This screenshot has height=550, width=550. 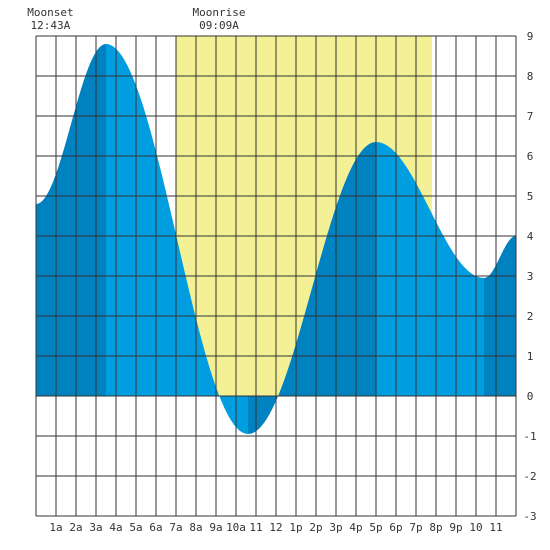 What do you see at coordinates (530, 396) in the screenshot?
I see `y-tick-label: 0` at bounding box center [530, 396].